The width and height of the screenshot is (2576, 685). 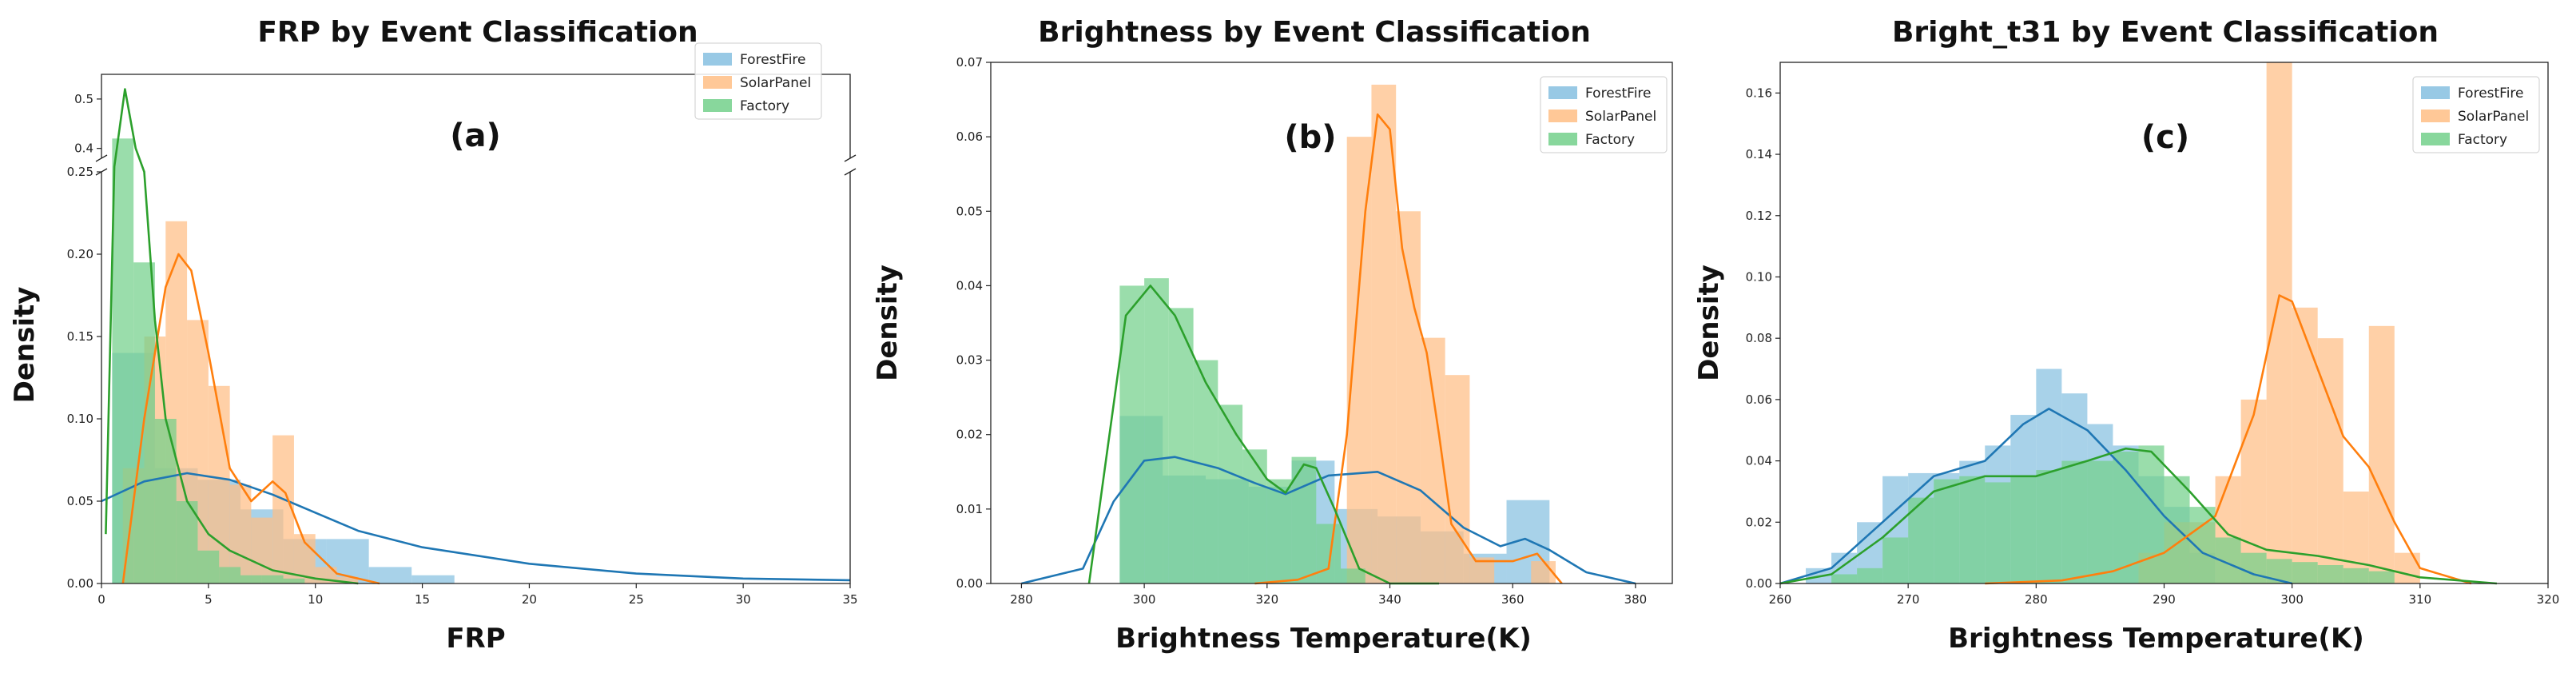 What do you see at coordinates (2420, 599) in the screenshot?
I see `x-tick-label: 310` at bounding box center [2420, 599].